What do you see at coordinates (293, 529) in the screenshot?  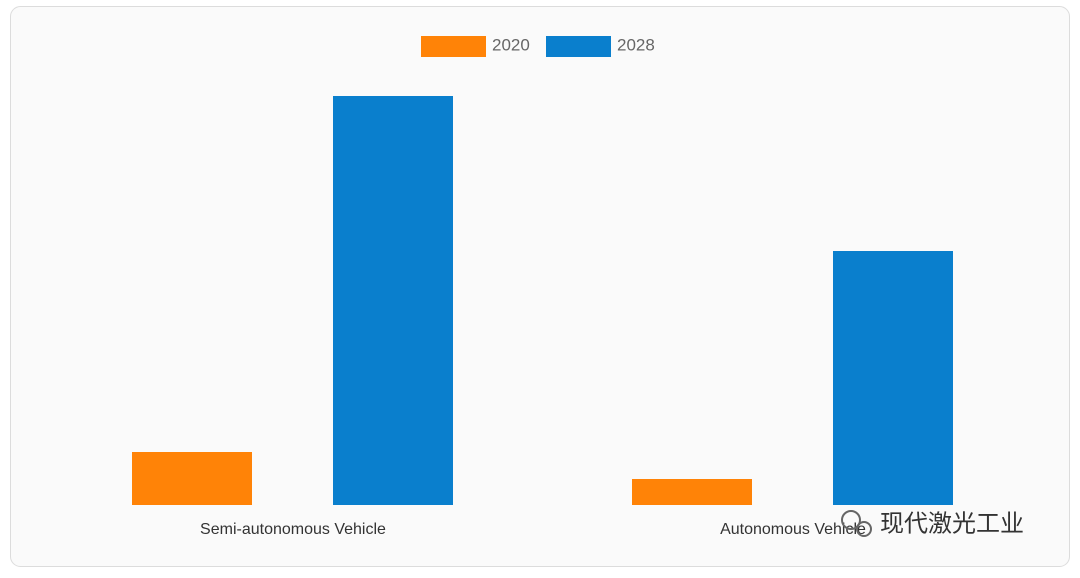 I see `x-tick-label: Semi-autonomous Vehicle` at bounding box center [293, 529].